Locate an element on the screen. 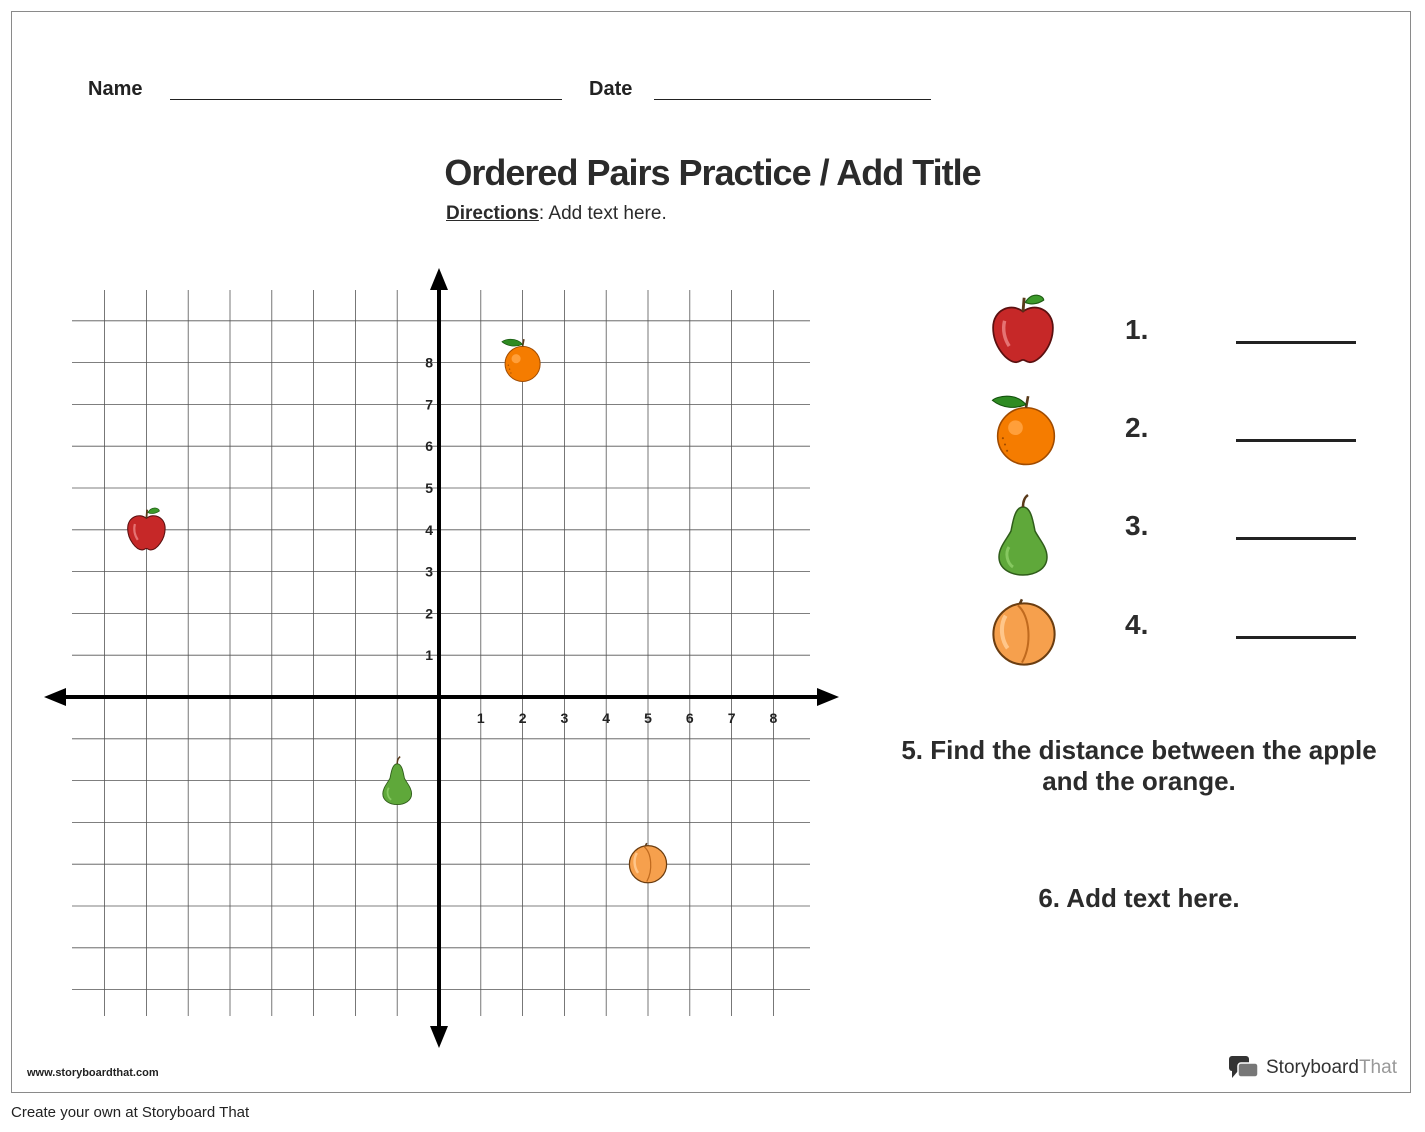 The height and width of the screenshot is (1132, 1425). orange-icon is located at coordinates (1023, 430).